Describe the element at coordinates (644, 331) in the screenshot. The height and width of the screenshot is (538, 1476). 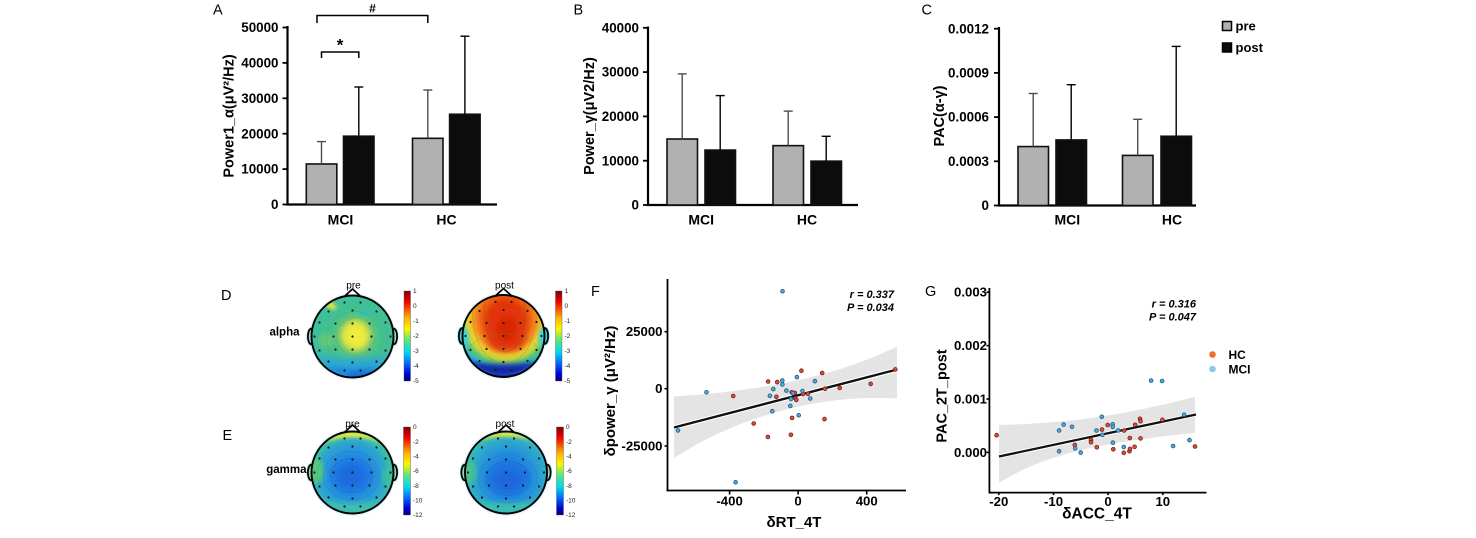
I see `svg-text: 25000` at that location.